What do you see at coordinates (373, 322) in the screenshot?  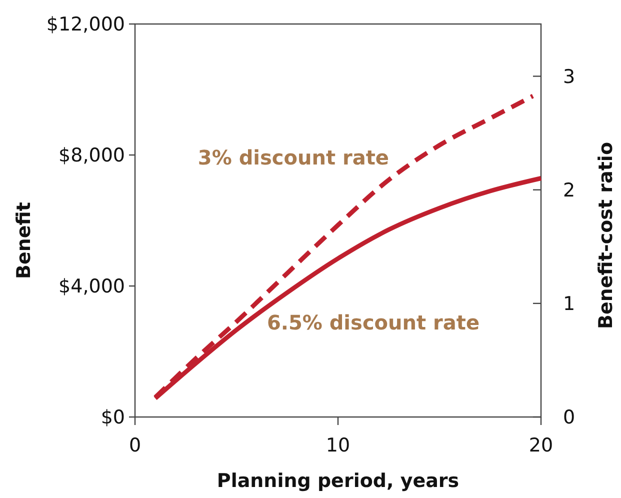 I see `series-label: 6.5% discount rate` at bounding box center [373, 322].